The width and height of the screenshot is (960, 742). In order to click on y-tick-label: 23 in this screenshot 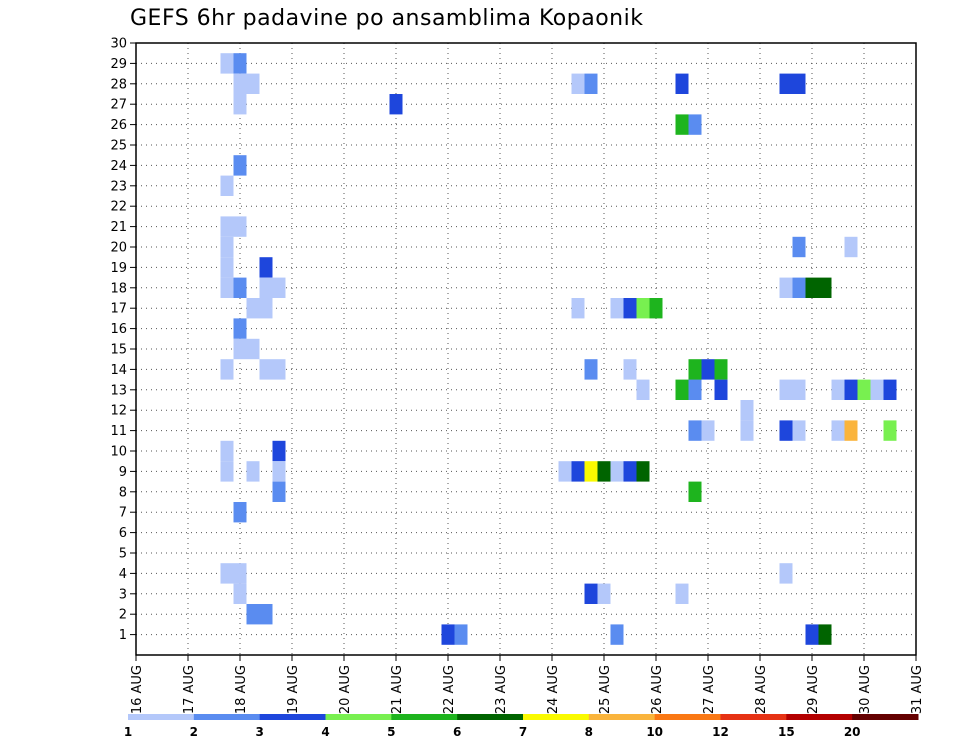, I will do `click(118, 186)`.